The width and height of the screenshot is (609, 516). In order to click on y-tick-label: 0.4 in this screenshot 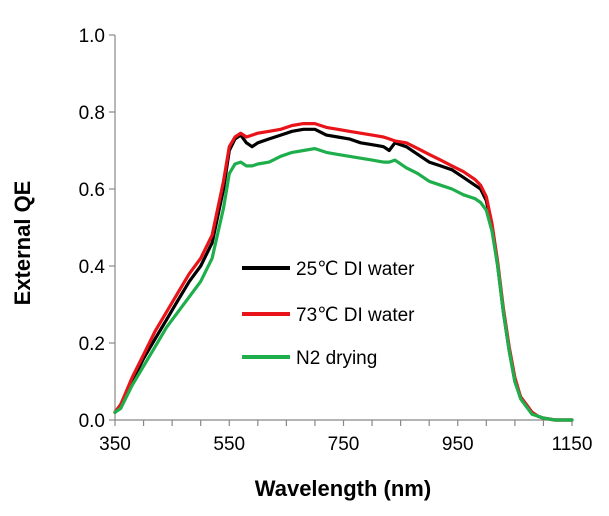, I will do `click(92, 267)`.